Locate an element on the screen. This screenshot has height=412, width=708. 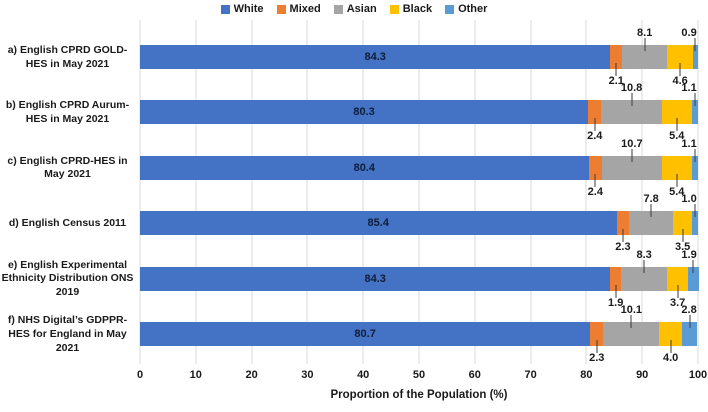
x-axis-title: Proportion of the Population (%) is located at coordinates (419, 395).